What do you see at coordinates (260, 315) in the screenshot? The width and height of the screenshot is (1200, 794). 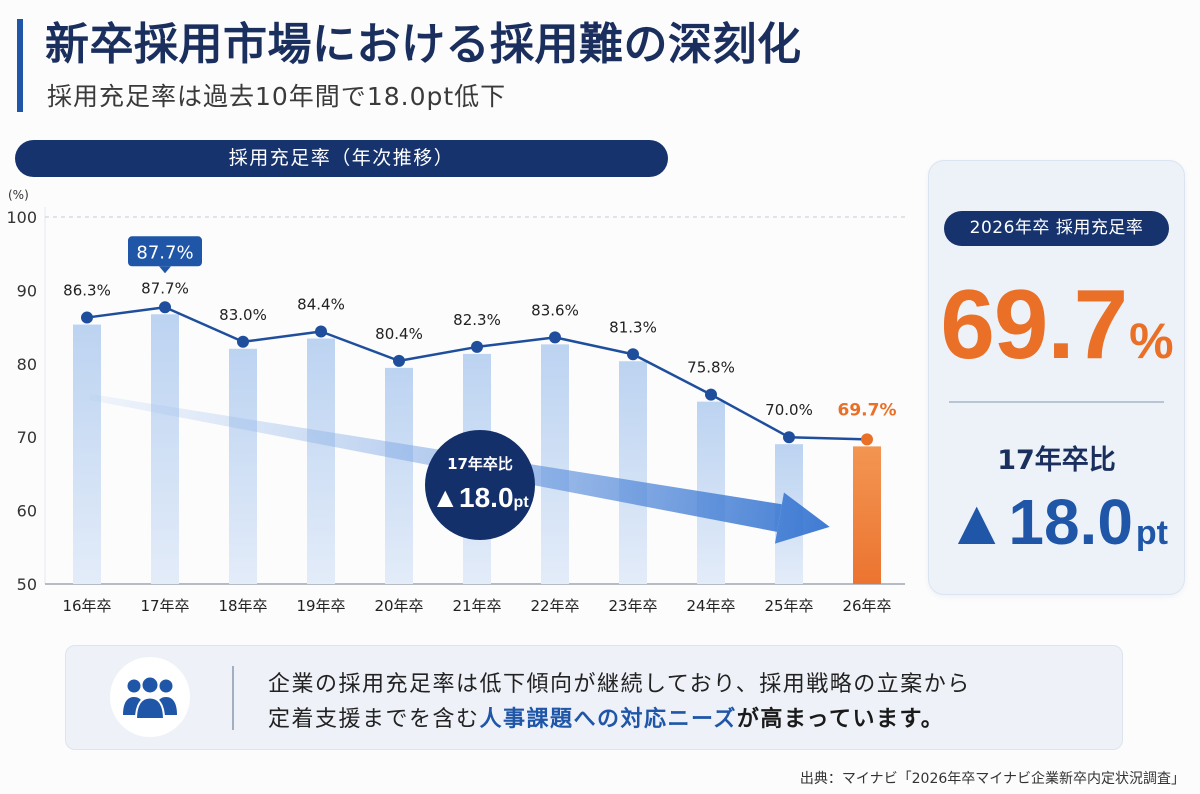 I see `value-label-unit-2: %` at bounding box center [260, 315].